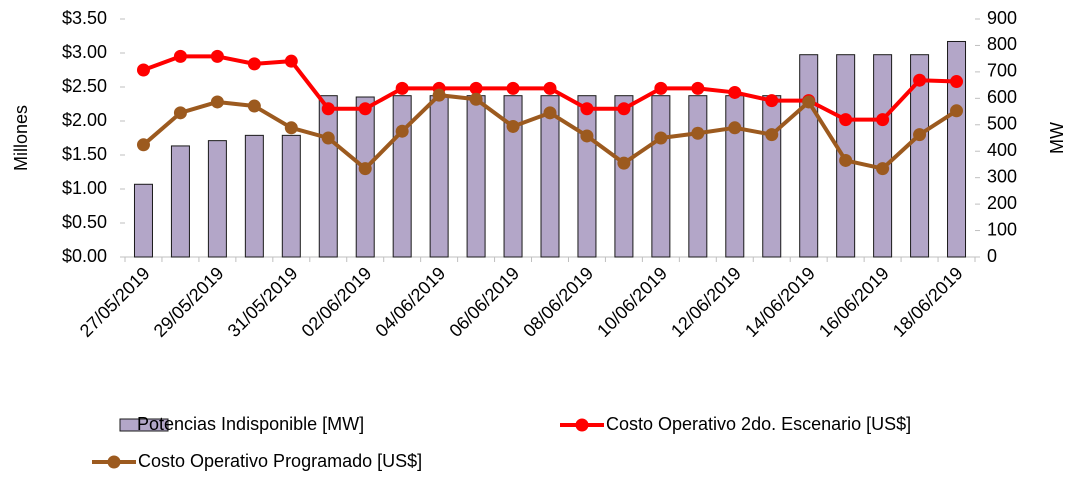 Image resolution: width=1076 pixels, height=481 pixels. Describe the element at coordinates (1002, 176) in the screenshot. I see `y2-tick-label: 300` at that location.